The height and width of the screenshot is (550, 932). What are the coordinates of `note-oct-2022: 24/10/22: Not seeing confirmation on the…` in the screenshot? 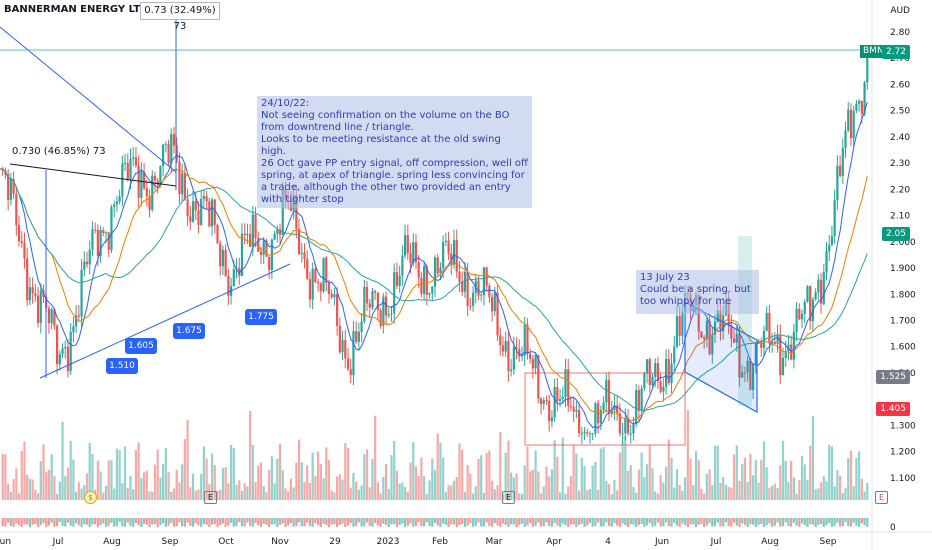 It's located at (394, 152).